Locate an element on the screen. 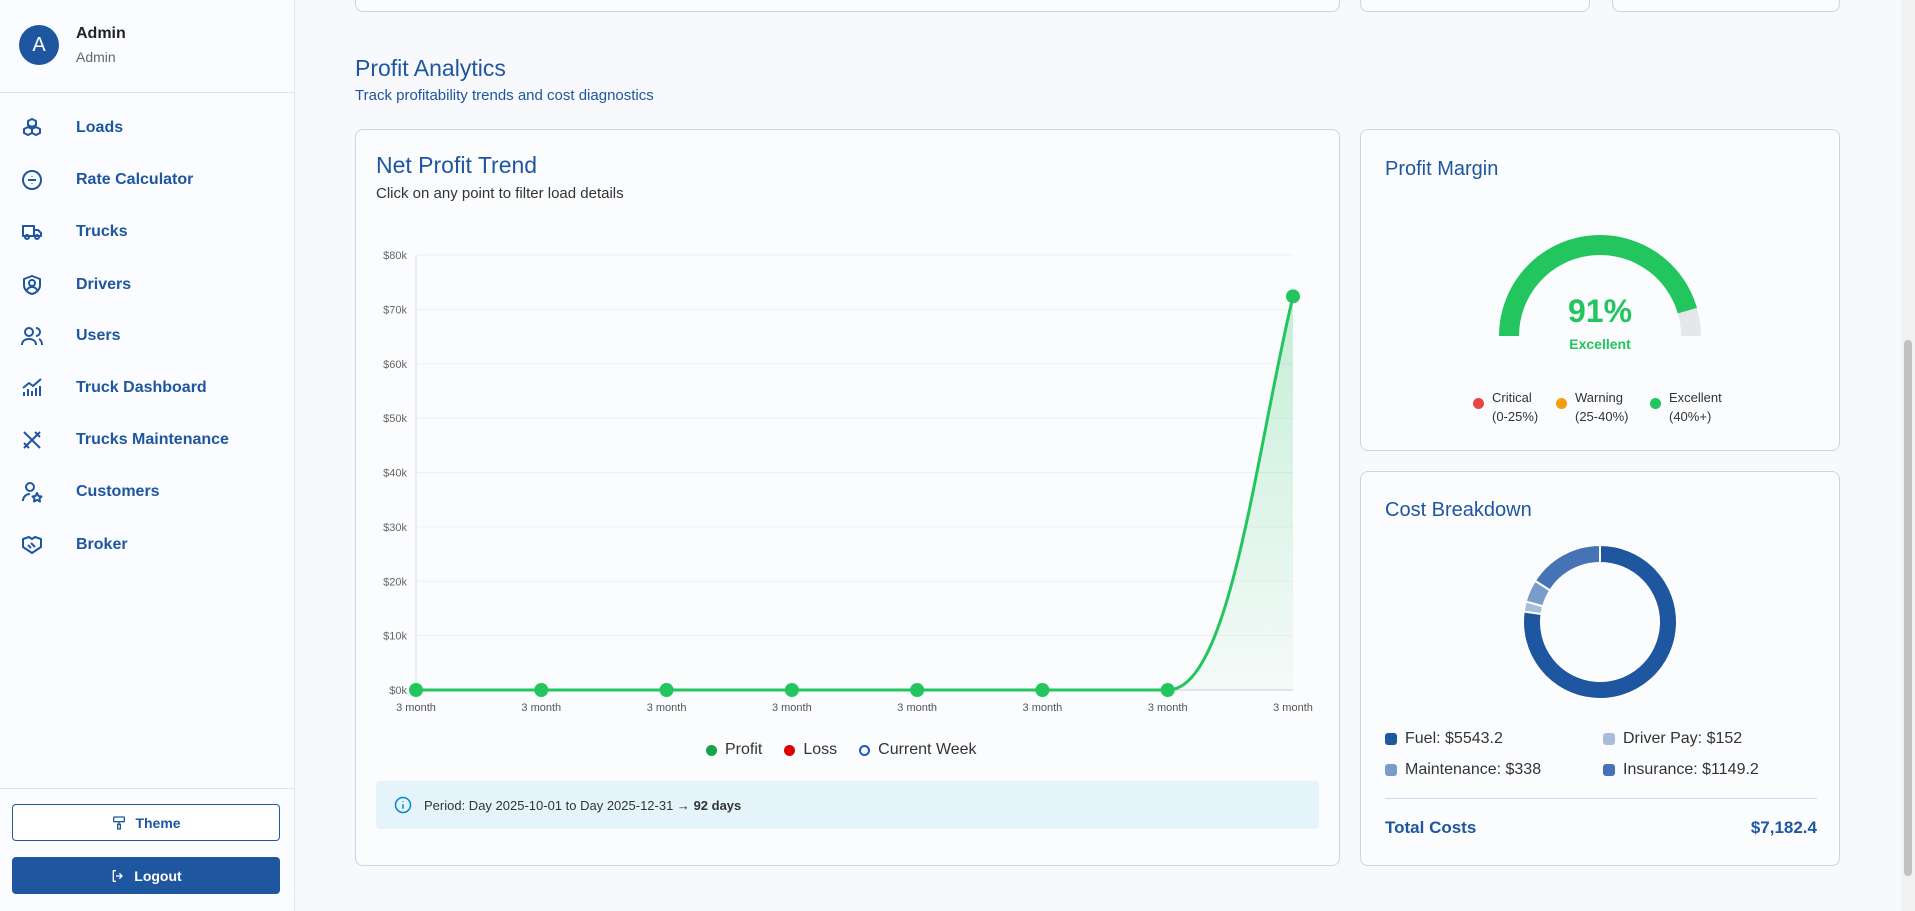  sidebar-item-rate-calculator: Rate Calculator is located at coordinates (147, 180).